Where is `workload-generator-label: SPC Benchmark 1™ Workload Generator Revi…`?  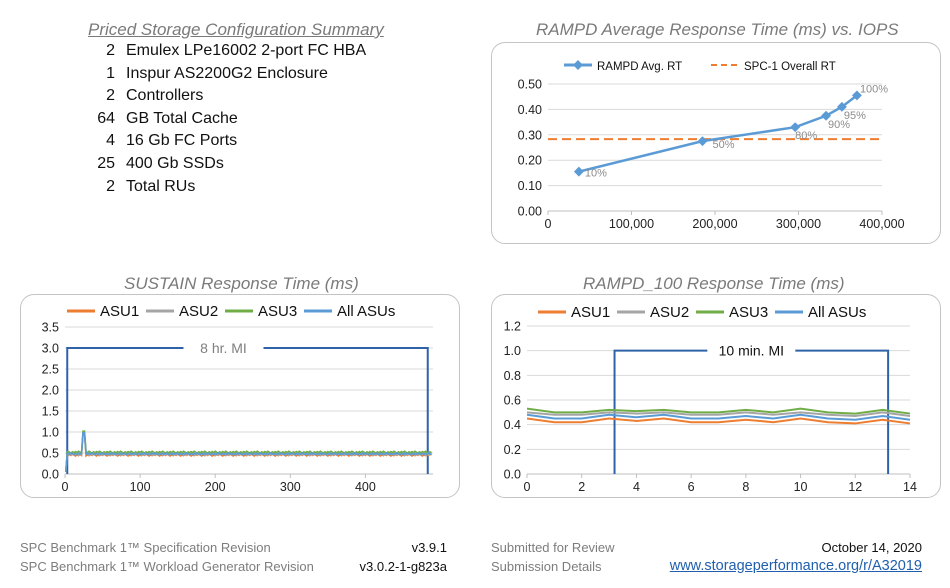
workload-generator-label: SPC Benchmark 1™ Workload Generator Revi… is located at coordinates (167, 566).